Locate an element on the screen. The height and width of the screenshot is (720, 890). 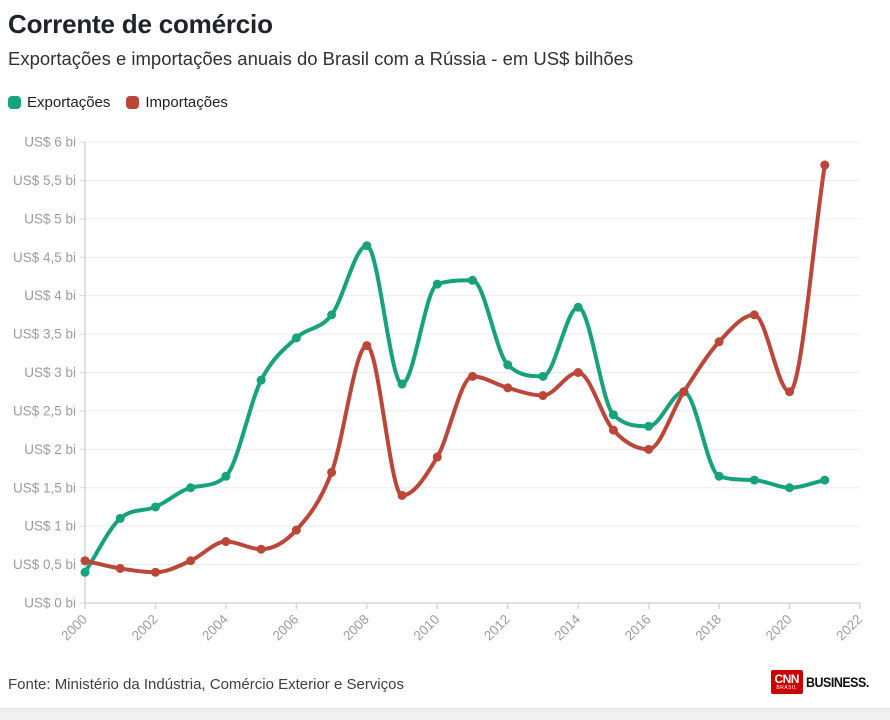
y-tick-label: US$ 3 bi is located at coordinates (50, 372).